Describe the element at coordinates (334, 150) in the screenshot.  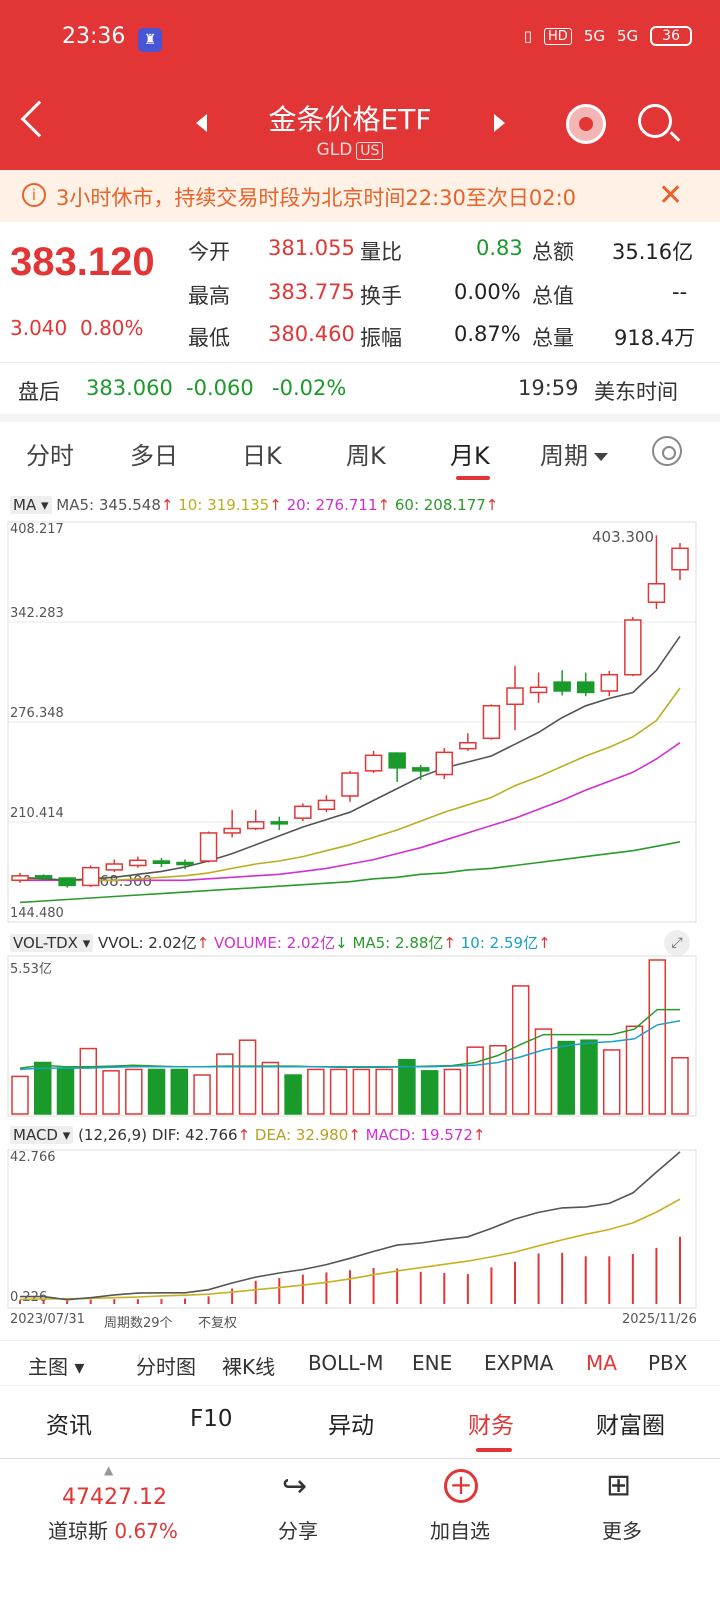
I see `symbol-text: GLD` at that location.